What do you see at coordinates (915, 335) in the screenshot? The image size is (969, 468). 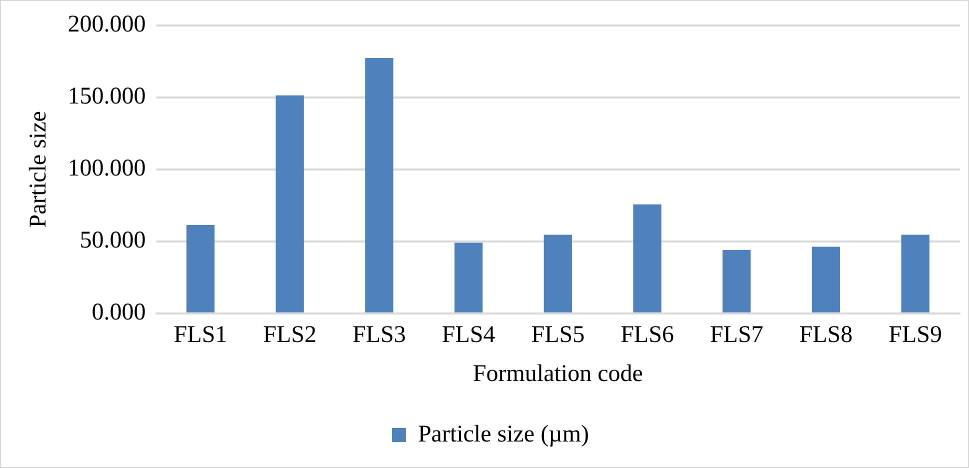 I see `x-tick-label: FLS9` at bounding box center [915, 335].